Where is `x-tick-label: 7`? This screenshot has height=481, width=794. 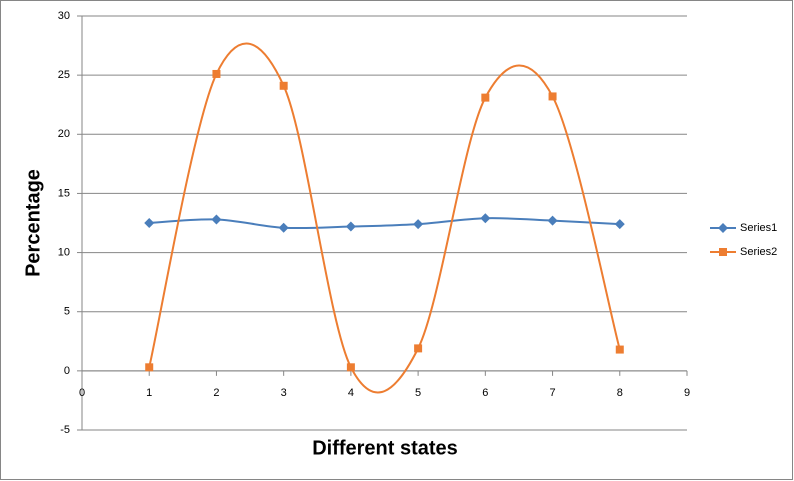 x-tick-label: 7 is located at coordinates (552, 393).